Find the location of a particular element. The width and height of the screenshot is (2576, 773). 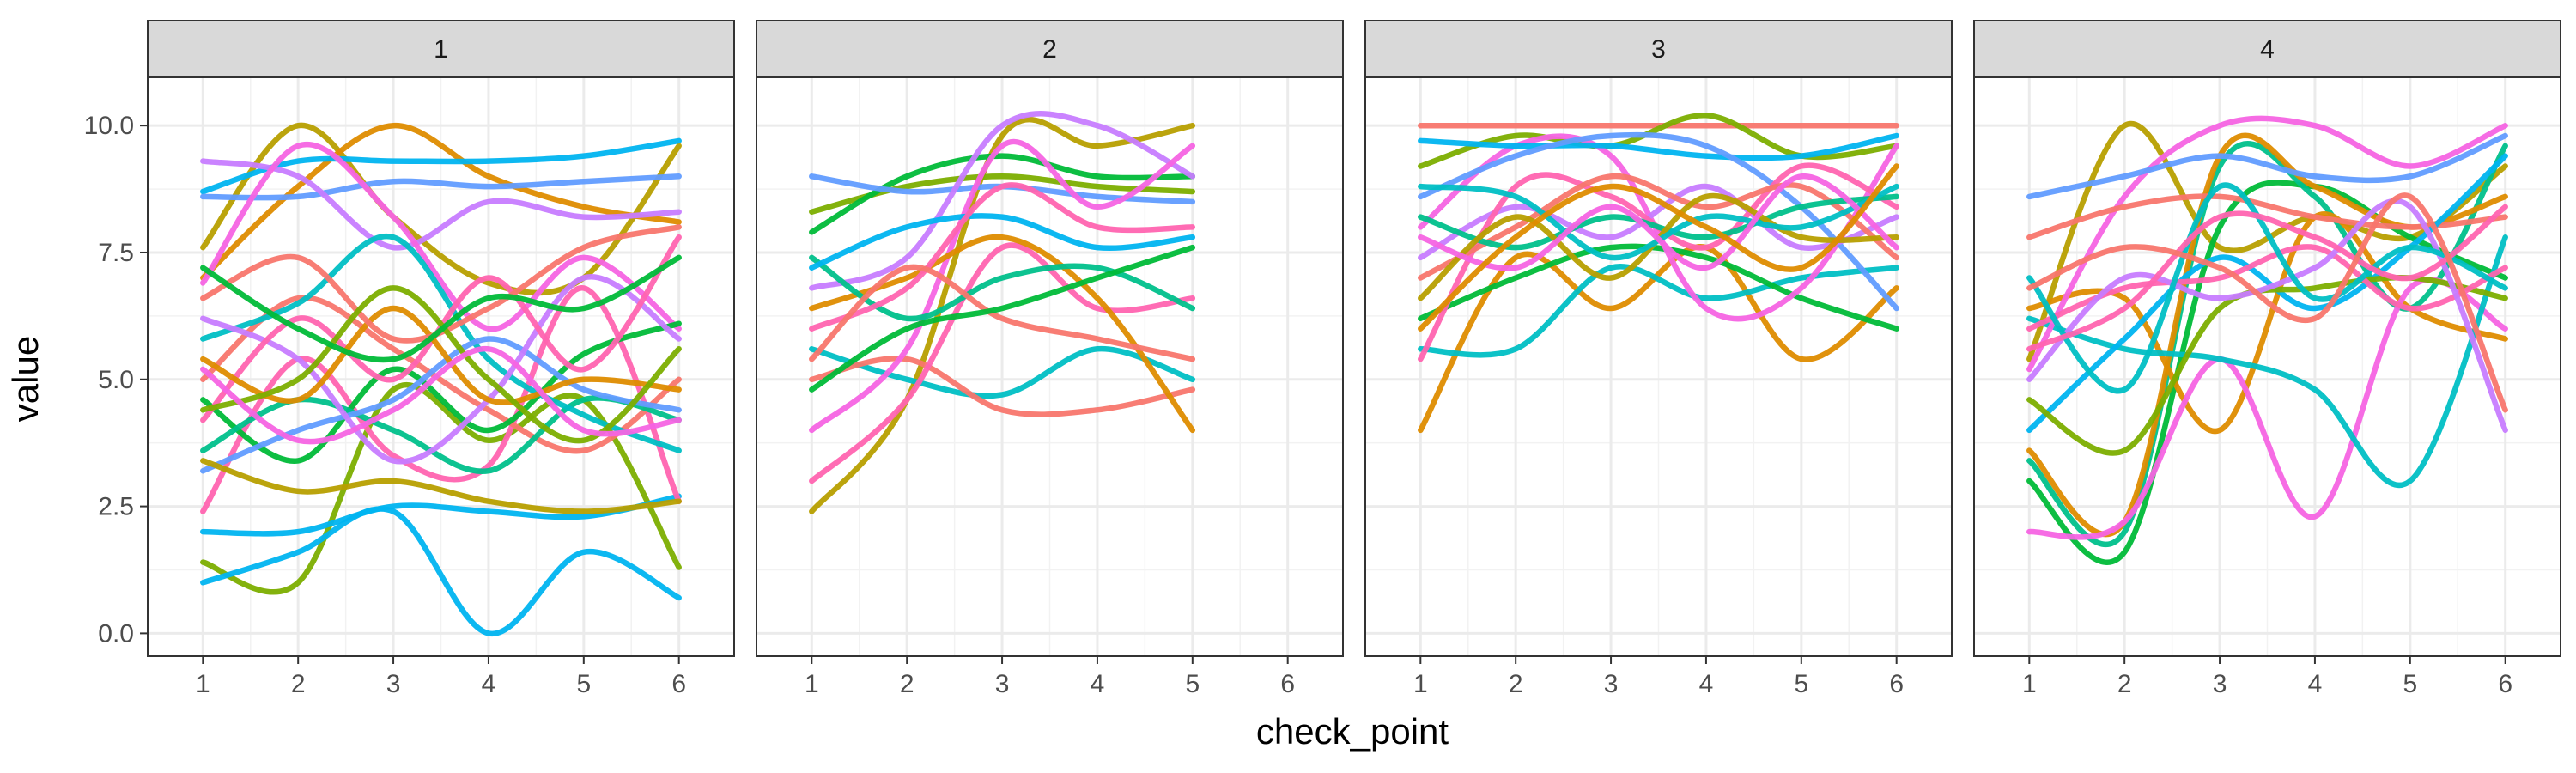

y-tick-label: 5.0 is located at coordinates (116, 380).